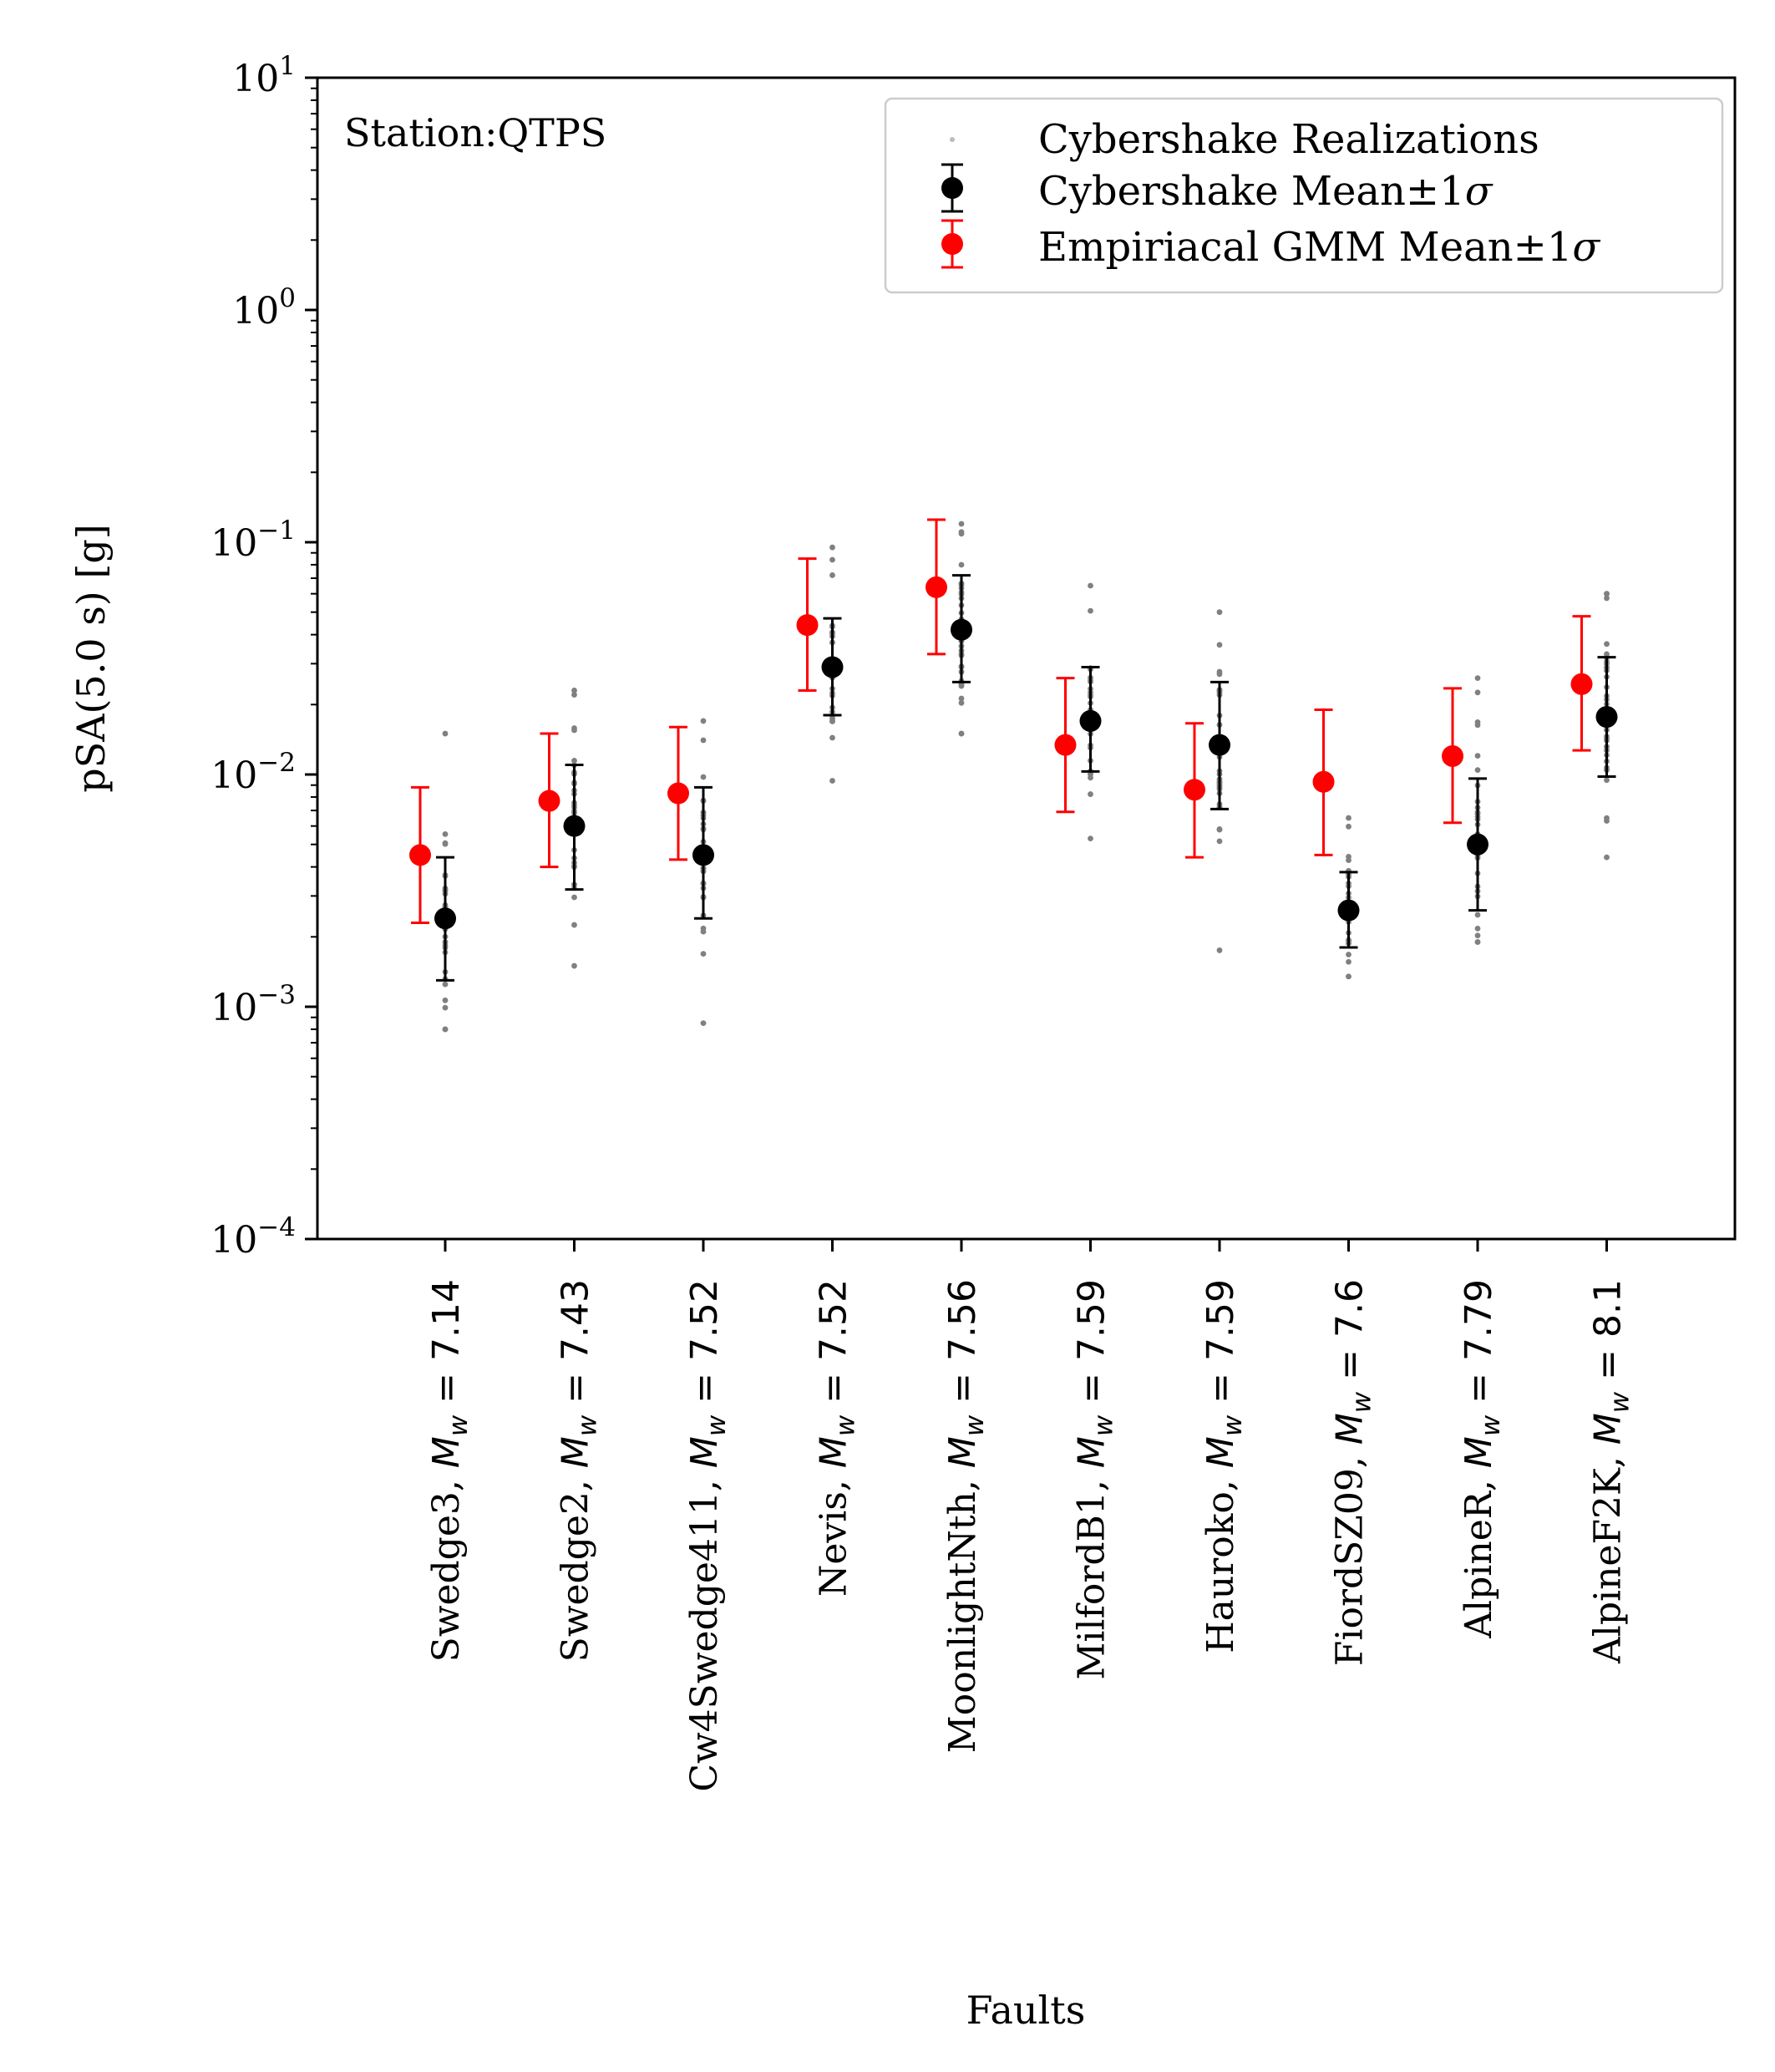 The width and height of the screenshot is (1775, 2072). I want to click on x-tick-label: Nevis, Mw = 7.52, so click(837, 1438).